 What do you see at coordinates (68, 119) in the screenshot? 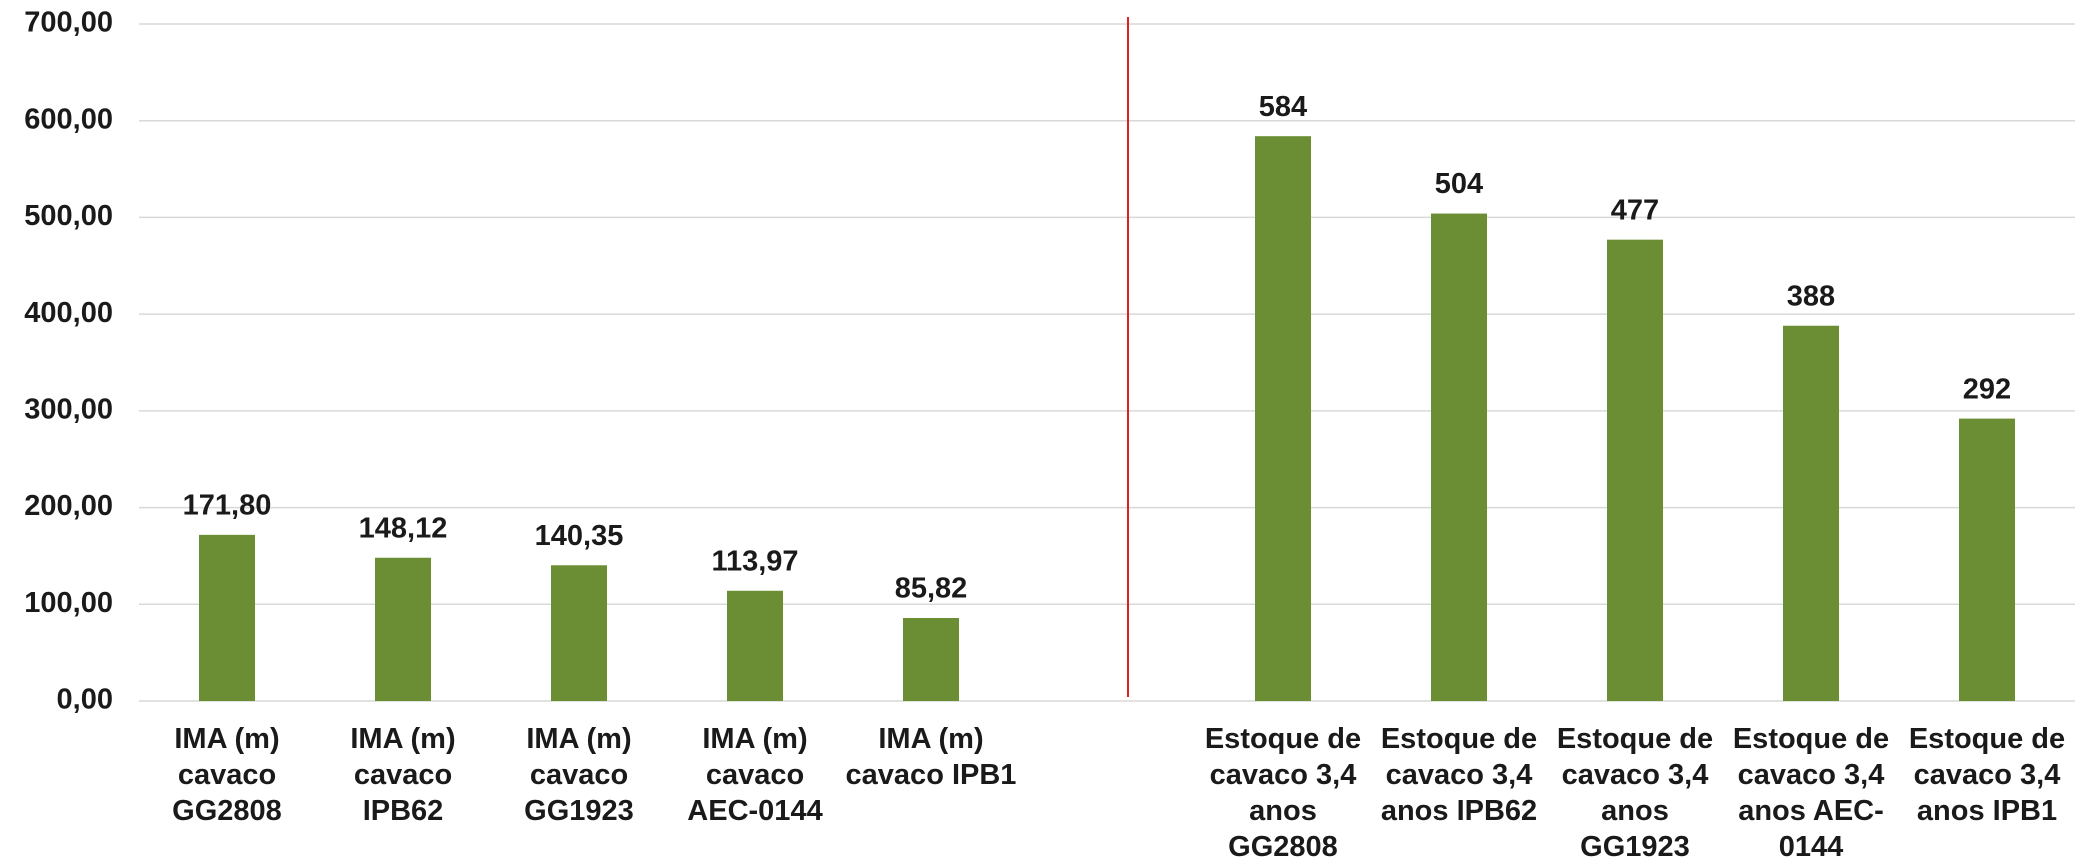
I see `y-tick-label: 600,00` at bounding box center [68, 119].